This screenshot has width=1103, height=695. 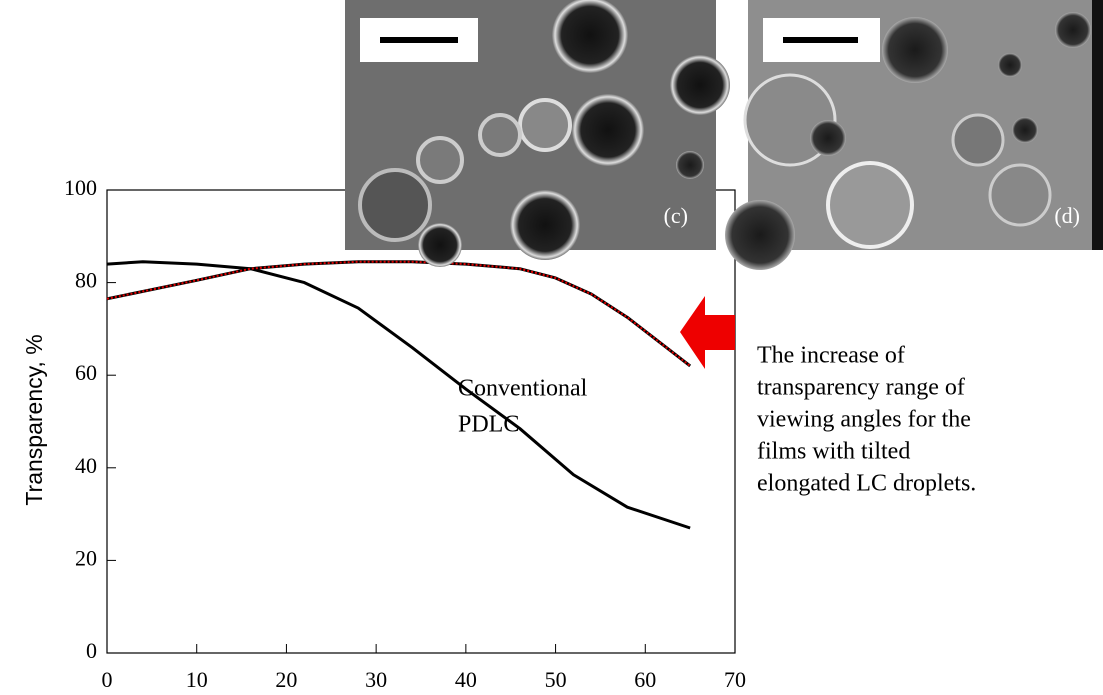 What do you see at coordinates (107, 679) in the screenshot?
I see `x-tick-label: 0` at bounding box center [107, 679].